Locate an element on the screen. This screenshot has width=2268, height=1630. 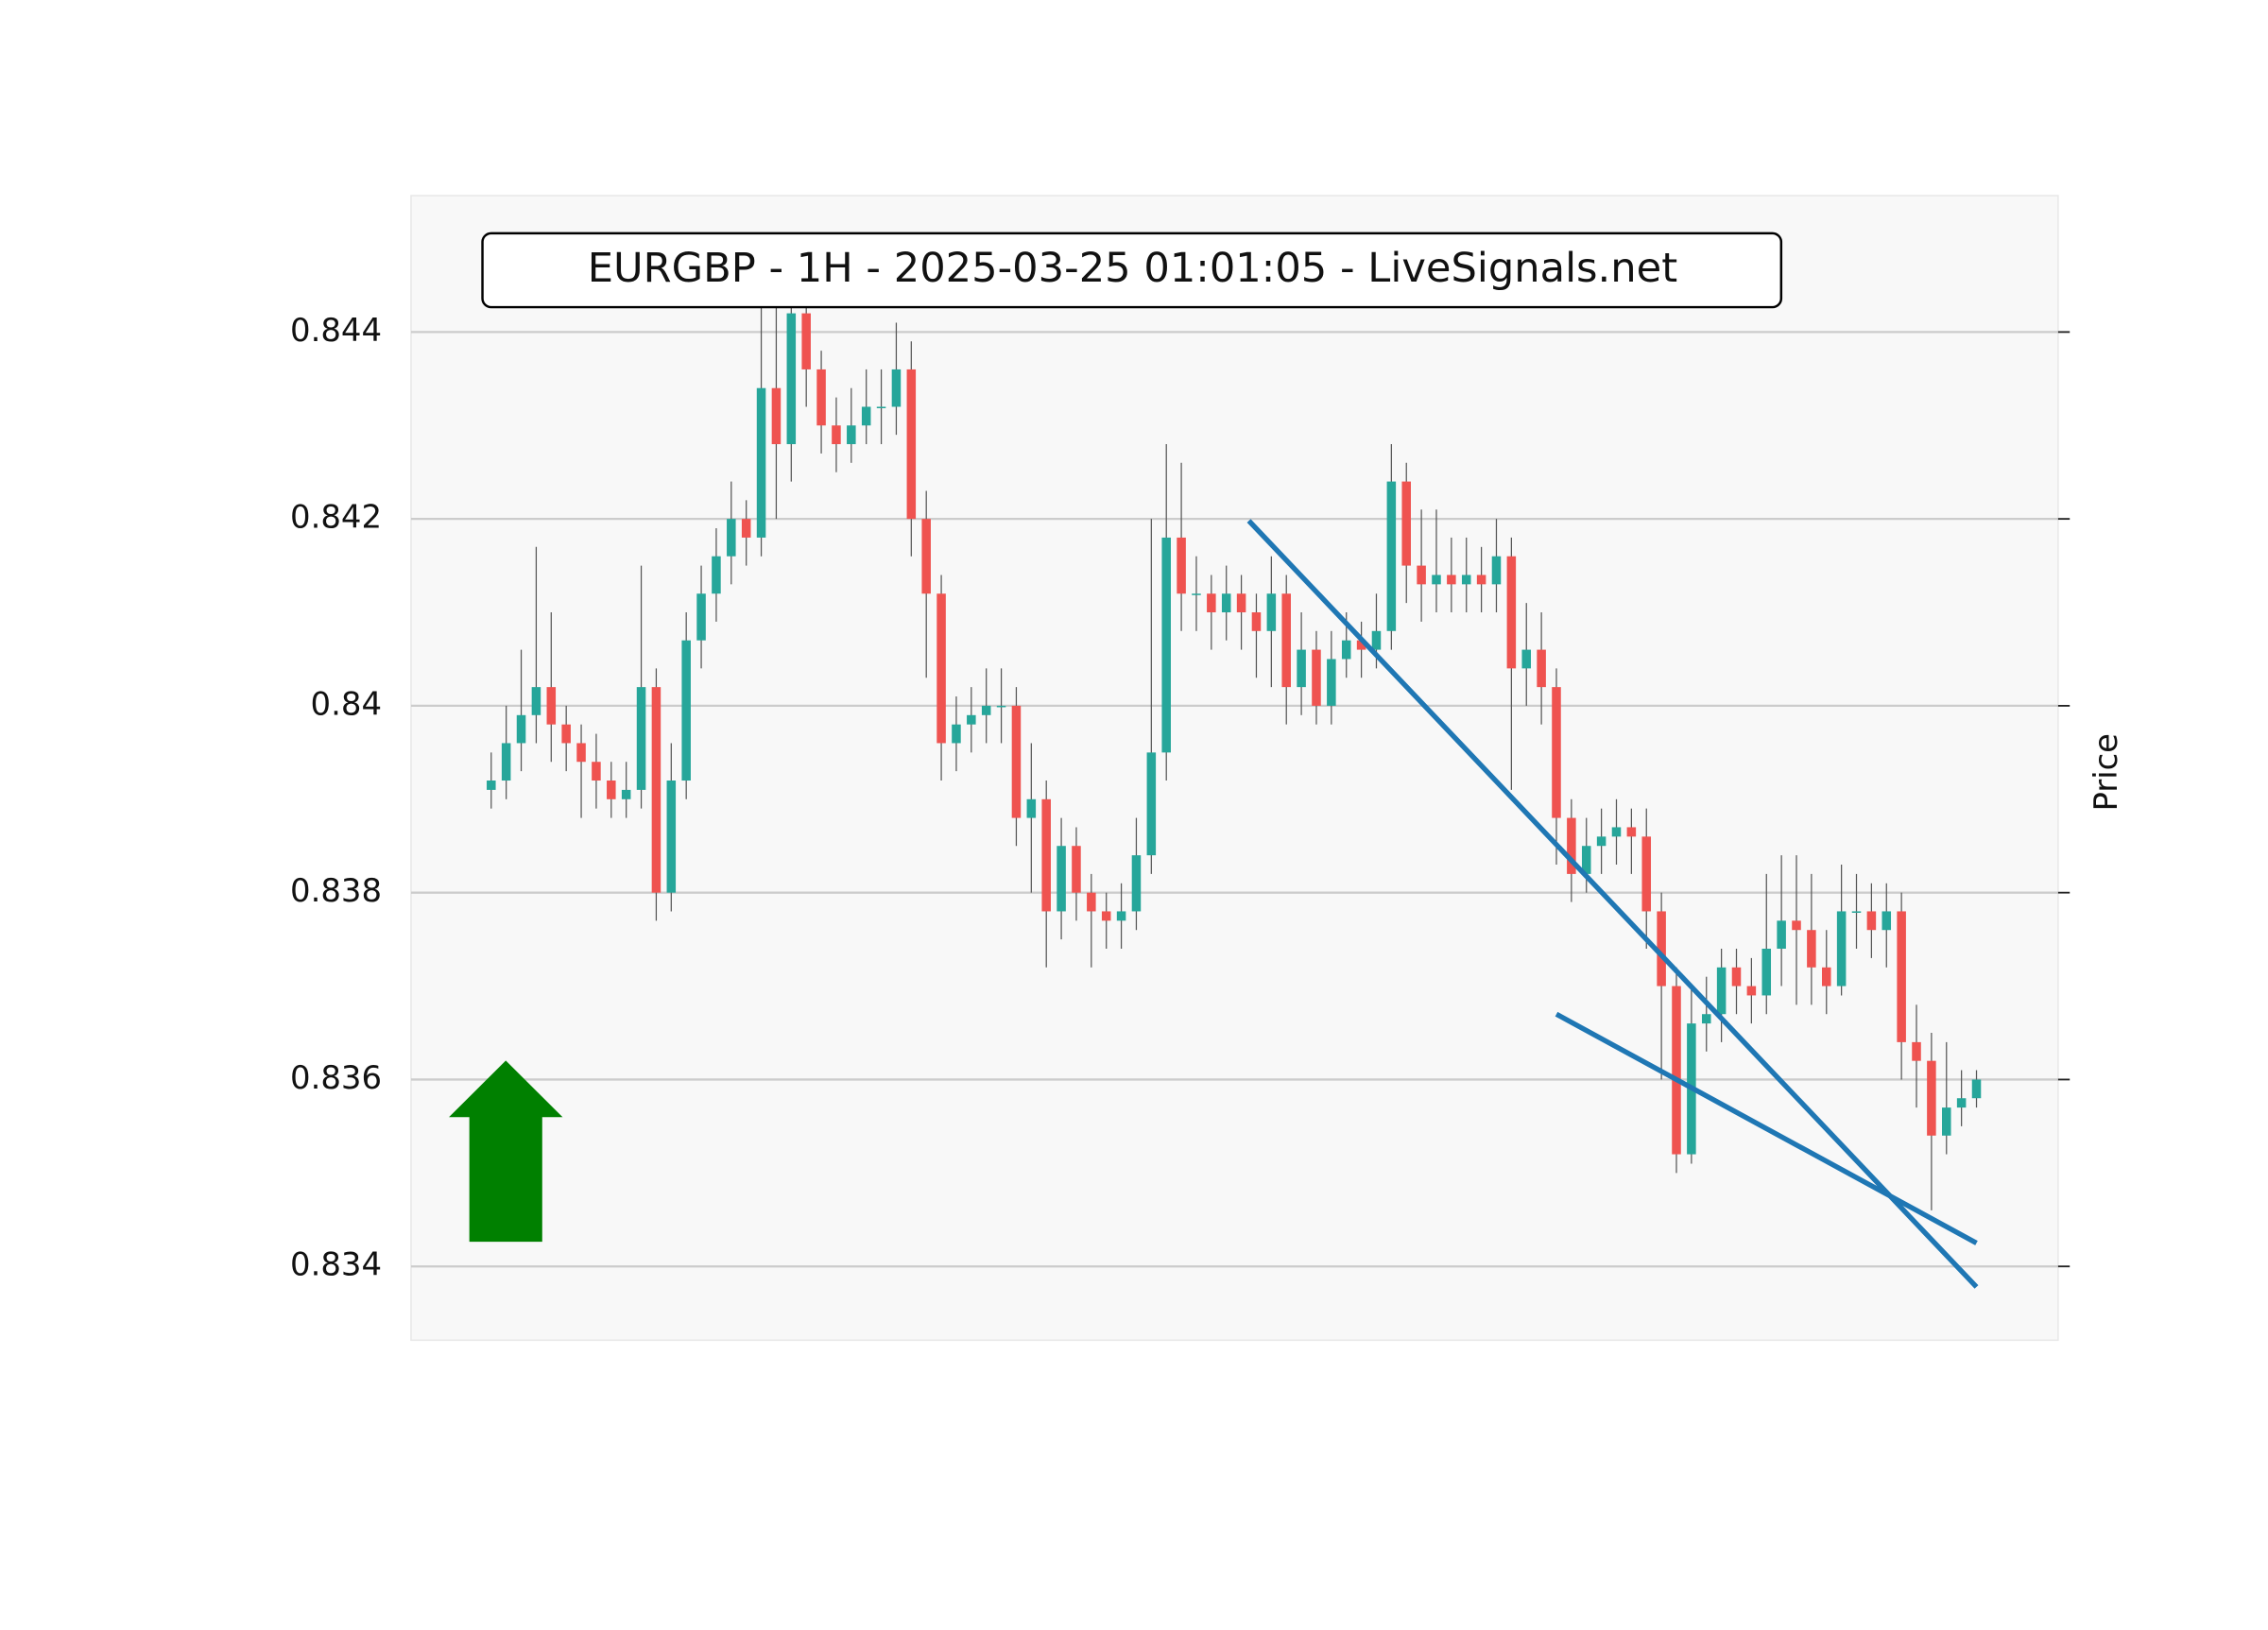
y-tick-label: 0.834 is located at coordinates (336, 1265).